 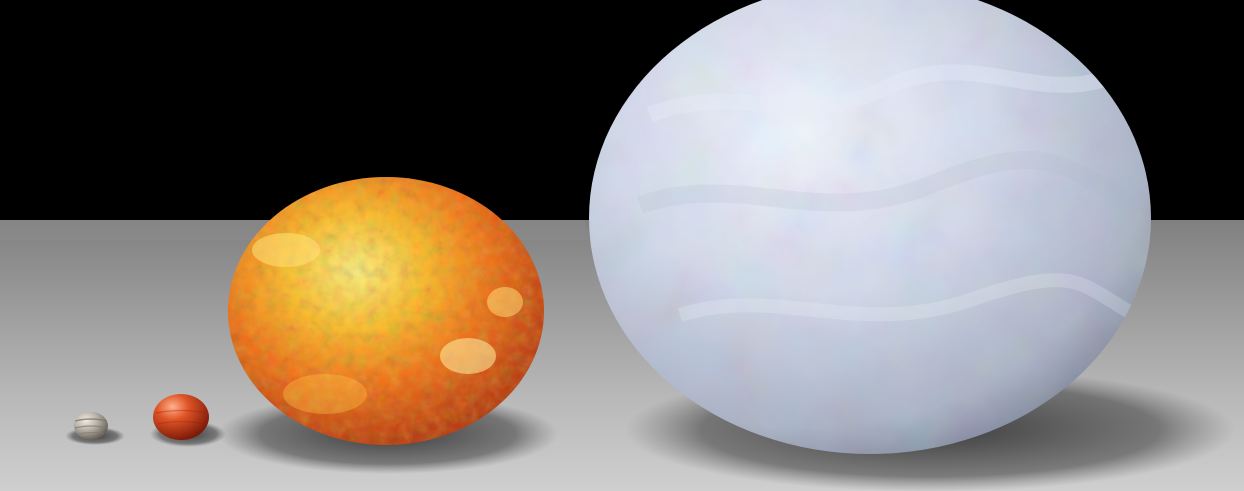 I want to click on red-planet-body, so click(x=181, y=417).